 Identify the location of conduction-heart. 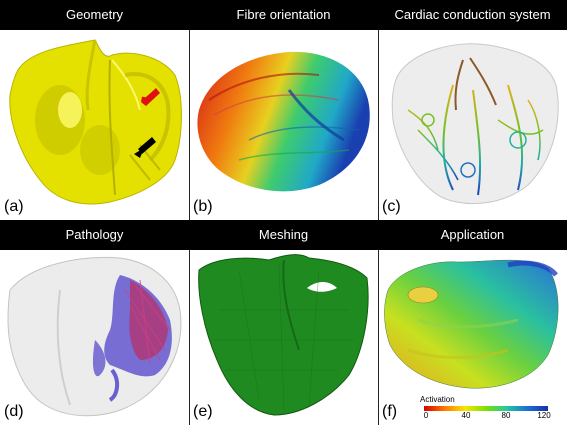
(475, 124).